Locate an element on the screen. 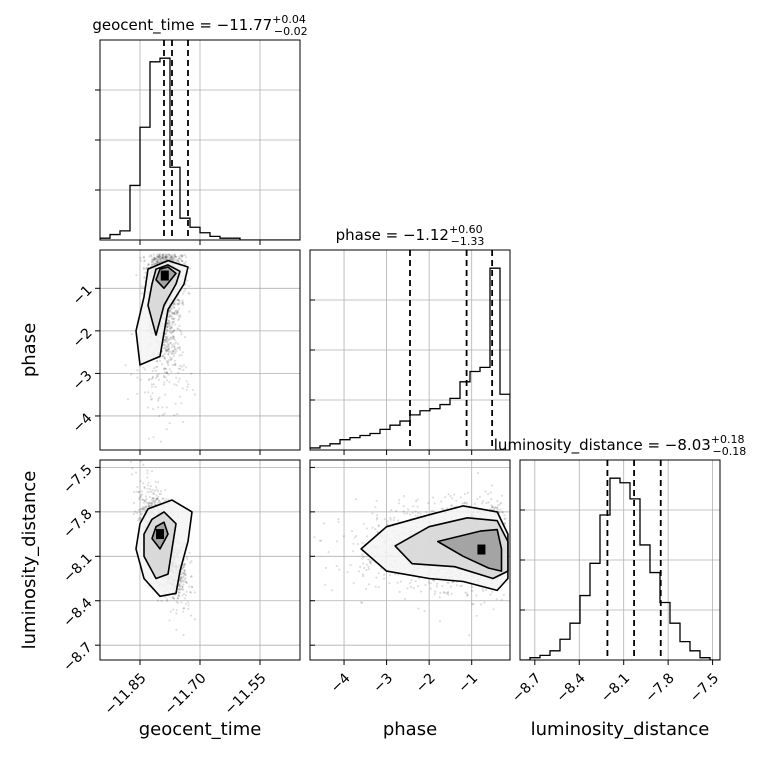  x-tick-label-geocent_time: −11.55 is located at coordinates (246, 694).